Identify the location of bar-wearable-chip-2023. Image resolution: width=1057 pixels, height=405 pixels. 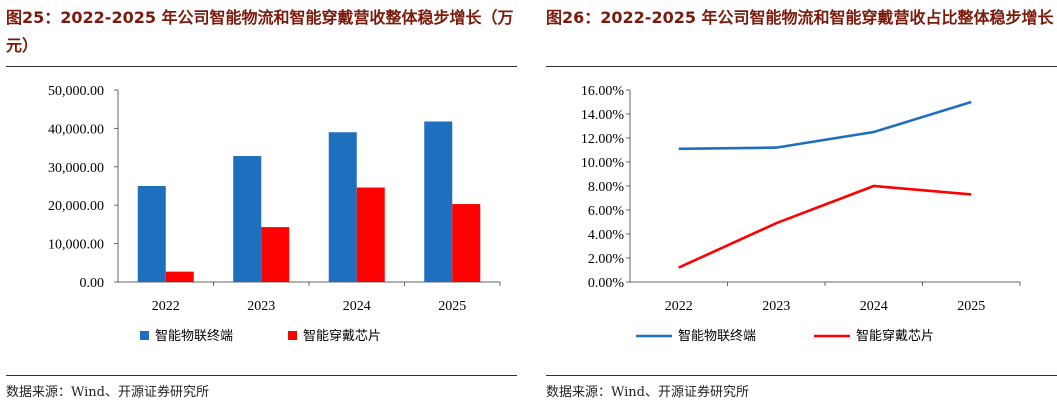
(275, 254).